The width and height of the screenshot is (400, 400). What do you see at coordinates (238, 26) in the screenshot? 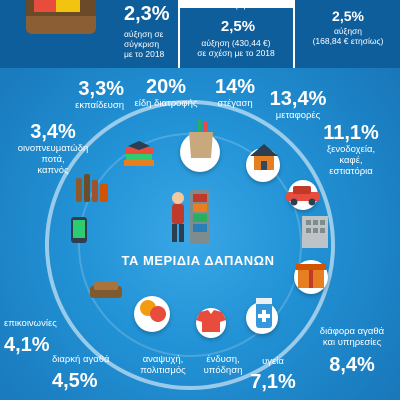
I see `top-mid-pct: 2,5%` at bounding box center [238, 26].